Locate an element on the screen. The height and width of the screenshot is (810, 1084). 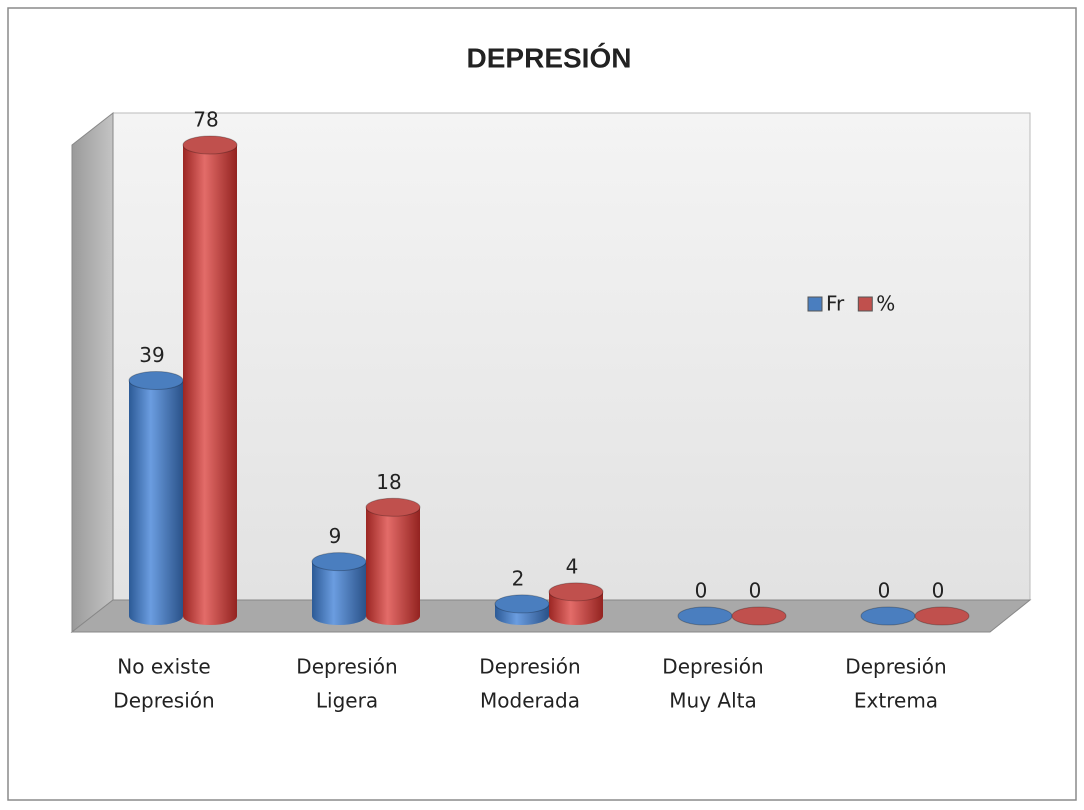
legend-label: % is located at coordinates (885, 304).